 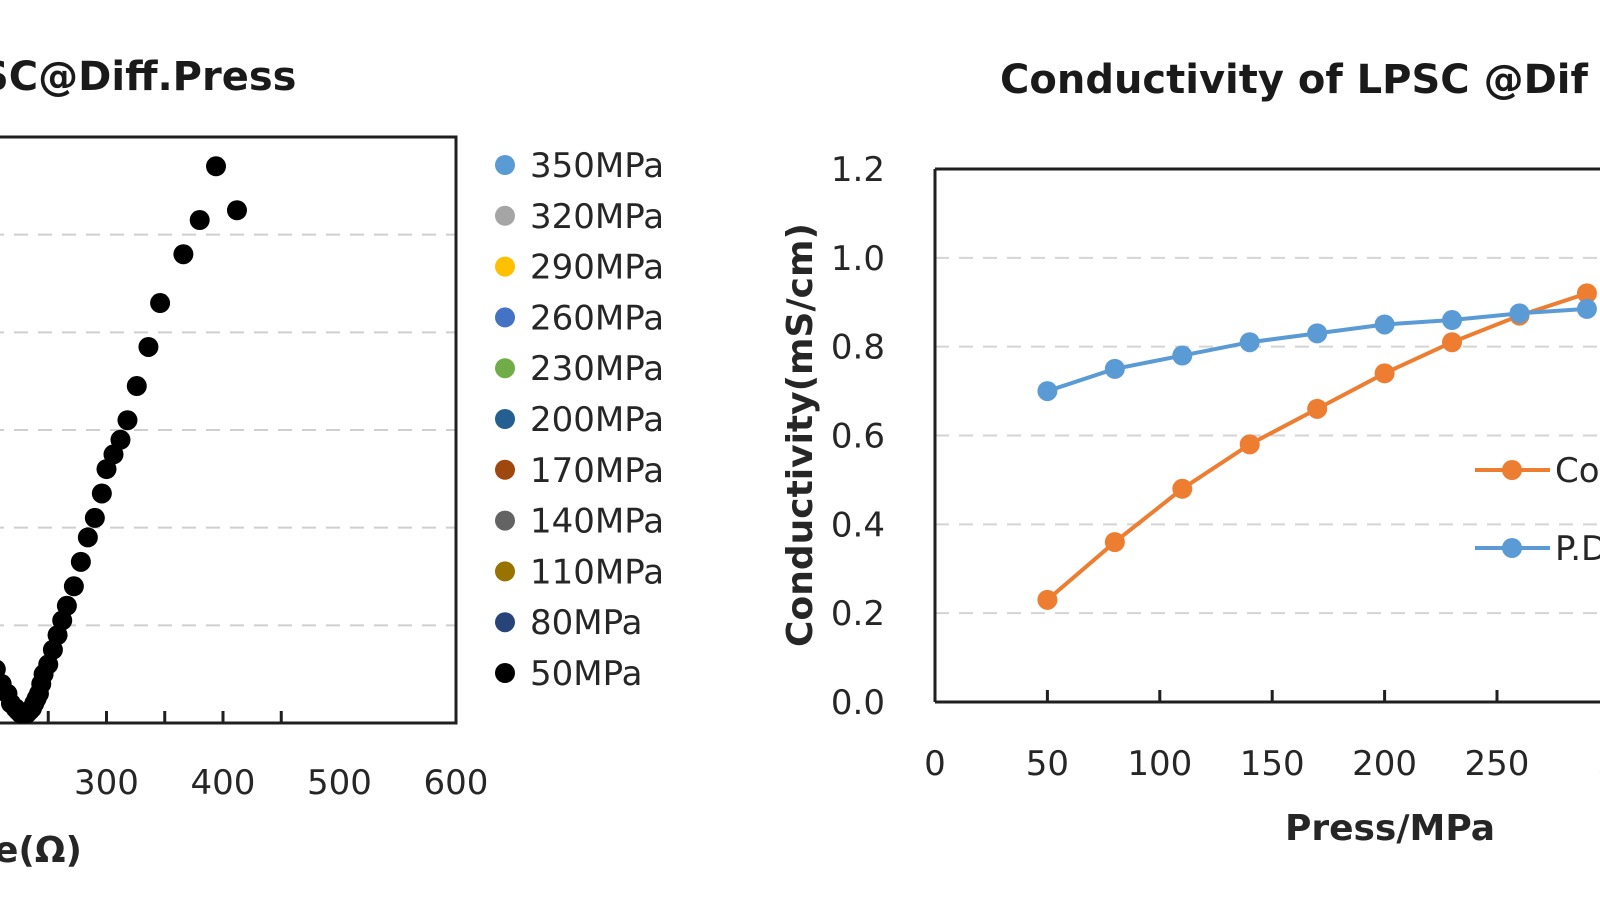 What do you see at coordinates (41, 850) in the screenshot?
I see `left-x-axis-title: e(Ω)` at bounding box center [41, 850].